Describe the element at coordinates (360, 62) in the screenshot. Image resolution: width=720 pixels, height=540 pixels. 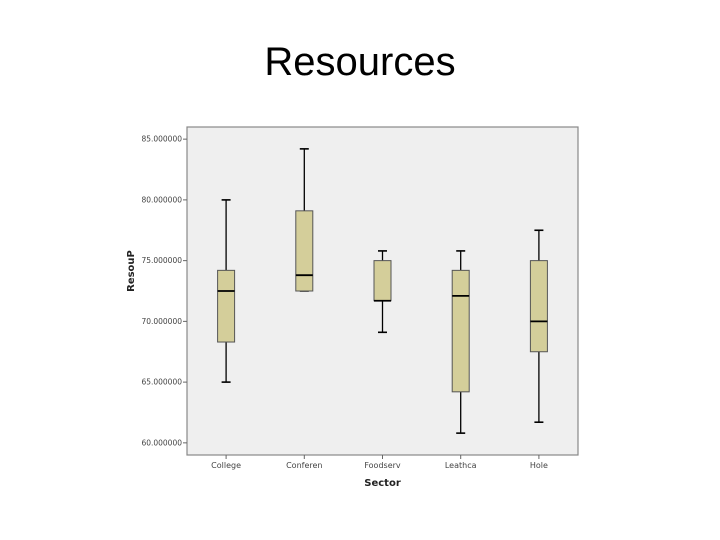
I see `slide-title: Resources` at that location.